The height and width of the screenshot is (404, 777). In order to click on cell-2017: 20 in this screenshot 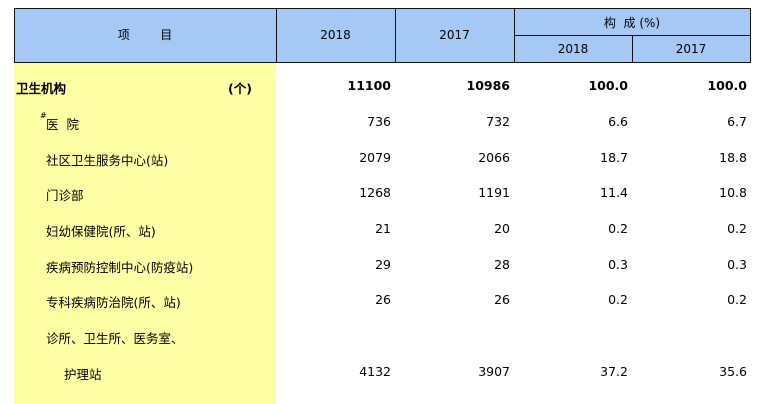, I will do `click(502, 228)`.